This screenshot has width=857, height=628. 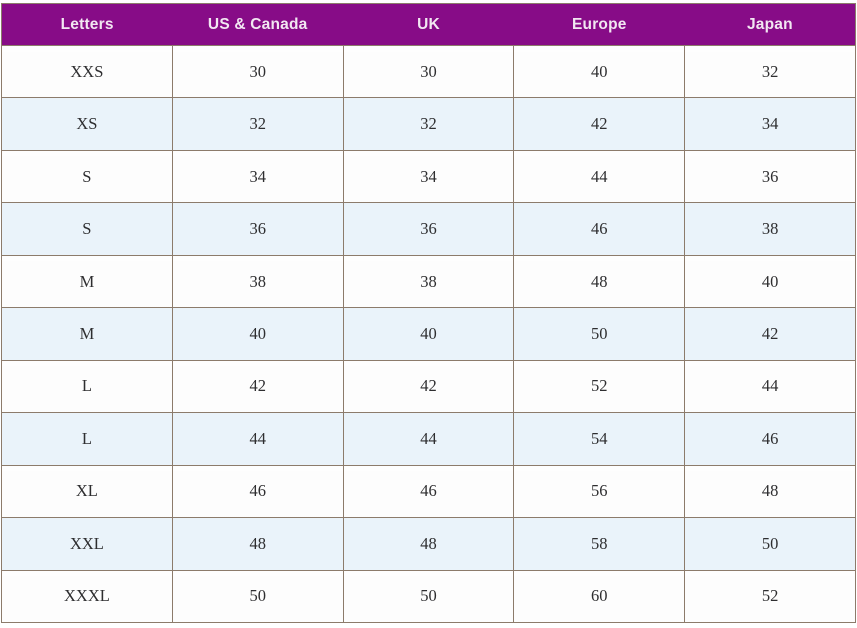 I want to click on table-row: M 40 40 50 42, so click(x=428, y=334).